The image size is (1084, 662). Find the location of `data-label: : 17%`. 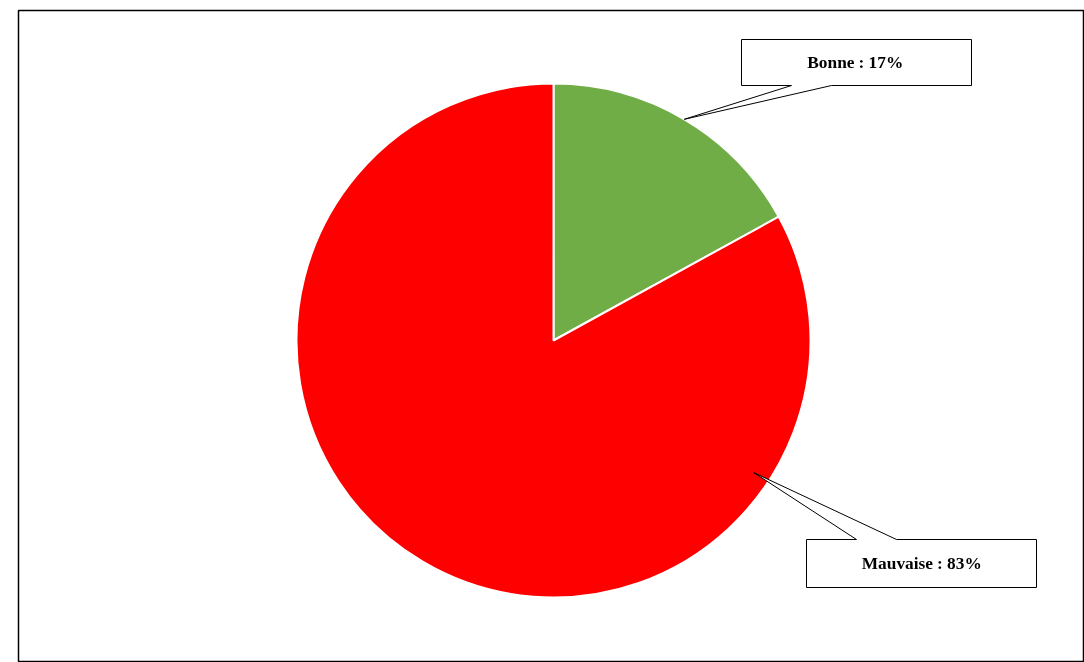

data-label: : 17% is located at coordinates (881, 62).